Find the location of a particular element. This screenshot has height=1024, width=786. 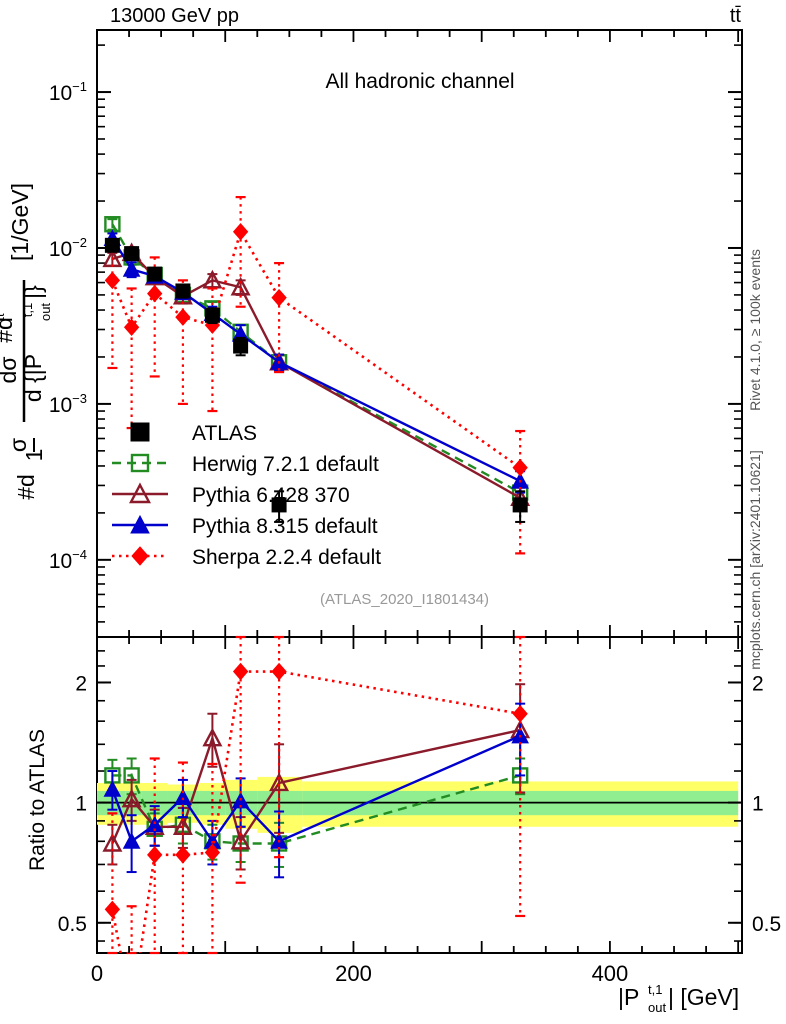

x-axis-title-sup: t,1 is located at coordinates (655, 989).